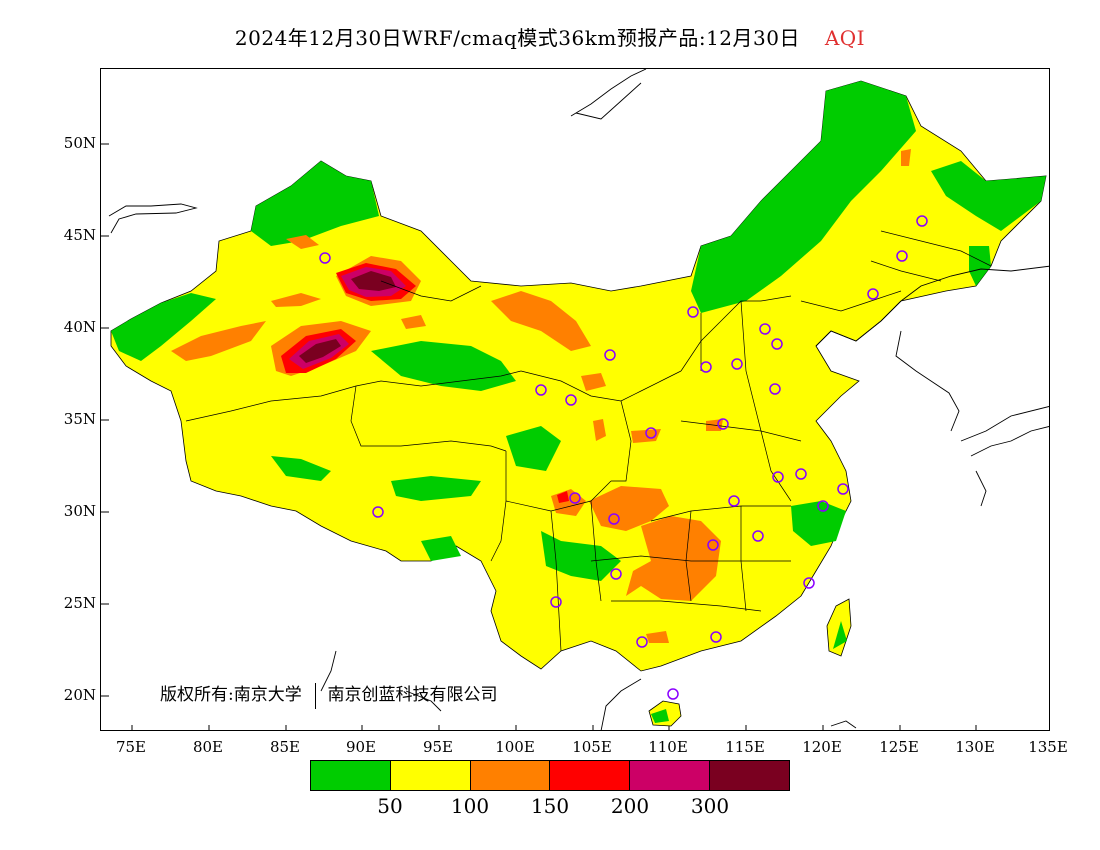  Describe the element at coordinates (668, 747) in the screenshot. I see `x-tick-label: 110E` at that location.